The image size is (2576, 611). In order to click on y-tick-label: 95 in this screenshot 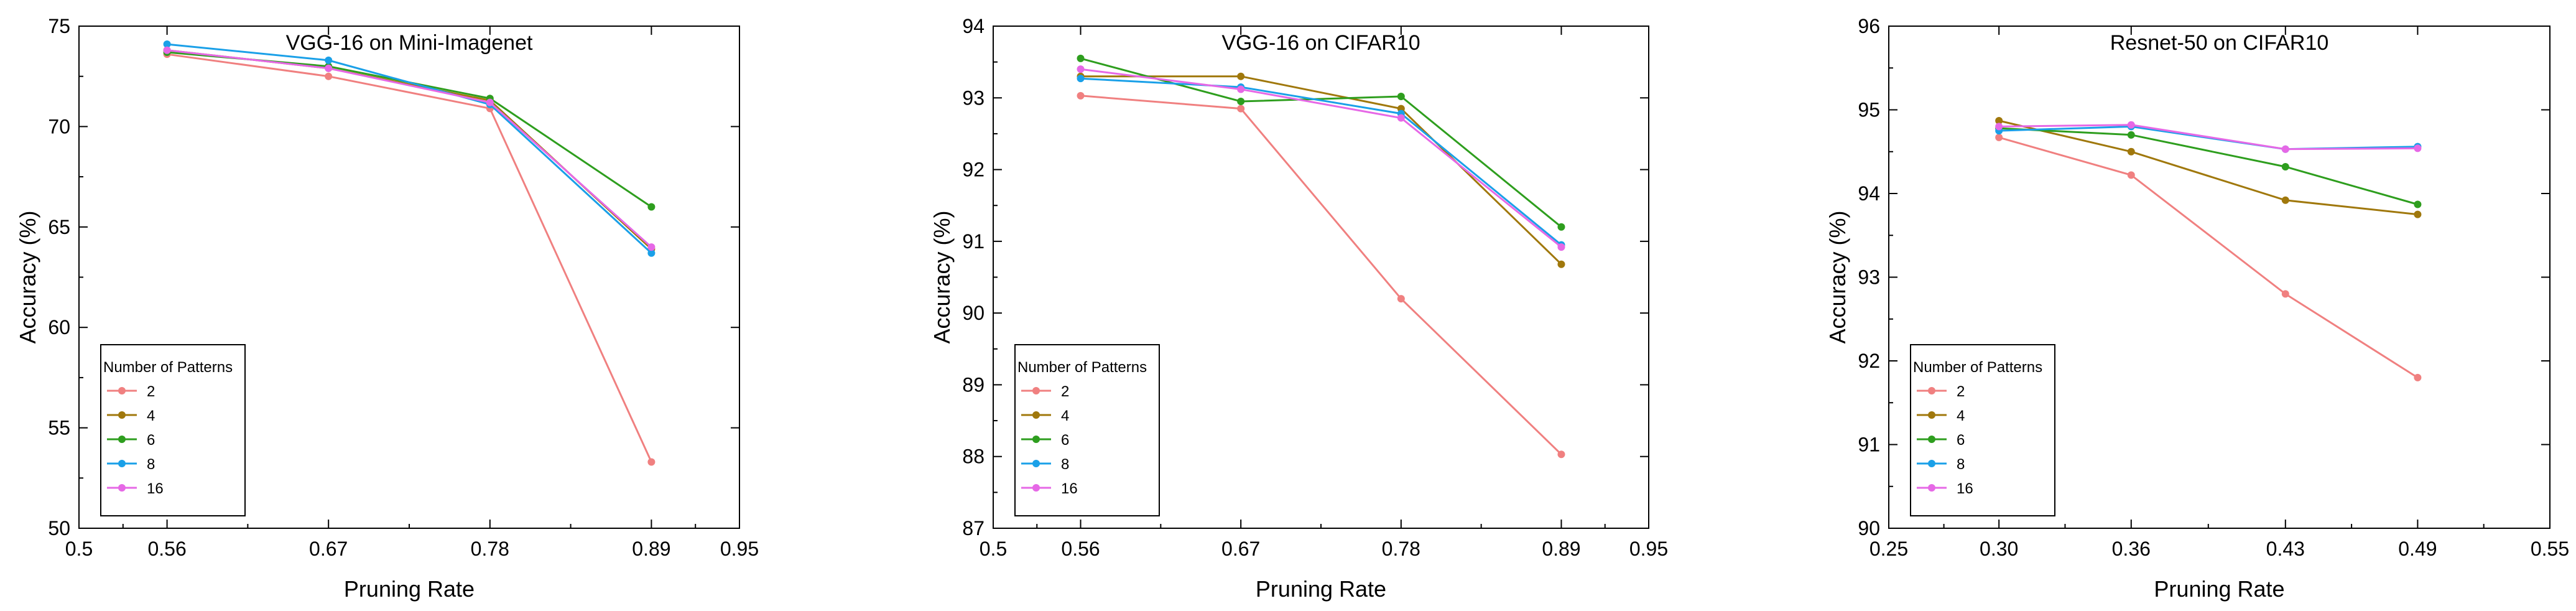, I will do `click(1869, 110)`.